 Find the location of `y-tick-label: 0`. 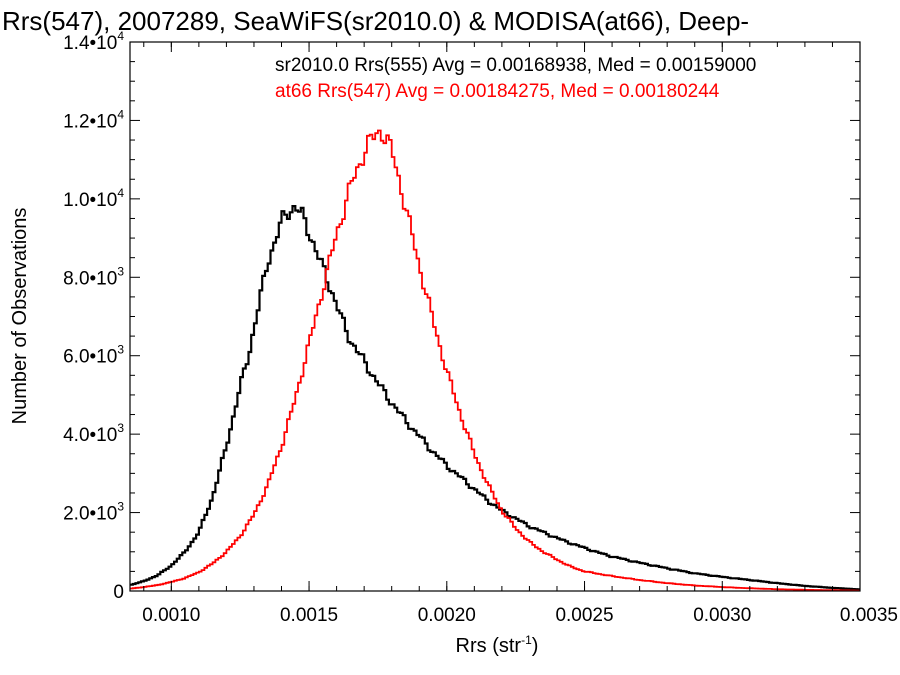

y-tick-label: 0 is located at coordinates (118, 592).